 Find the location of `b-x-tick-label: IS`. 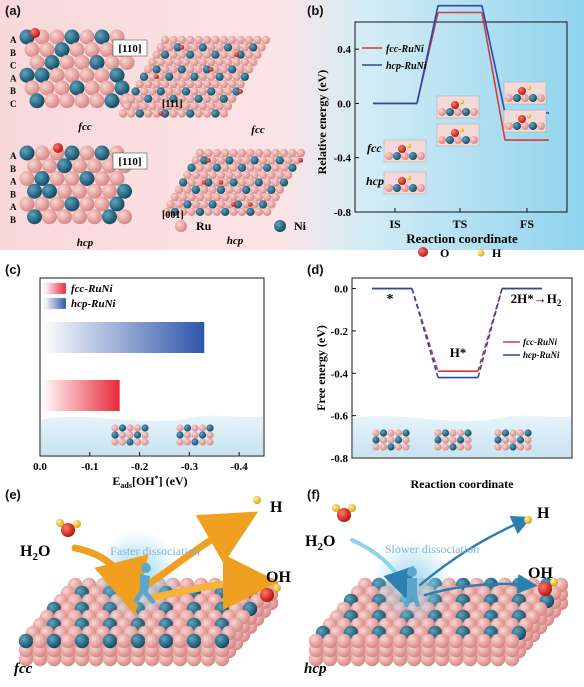

b-x-tick-label: IS is located at coordinates (395, 224).